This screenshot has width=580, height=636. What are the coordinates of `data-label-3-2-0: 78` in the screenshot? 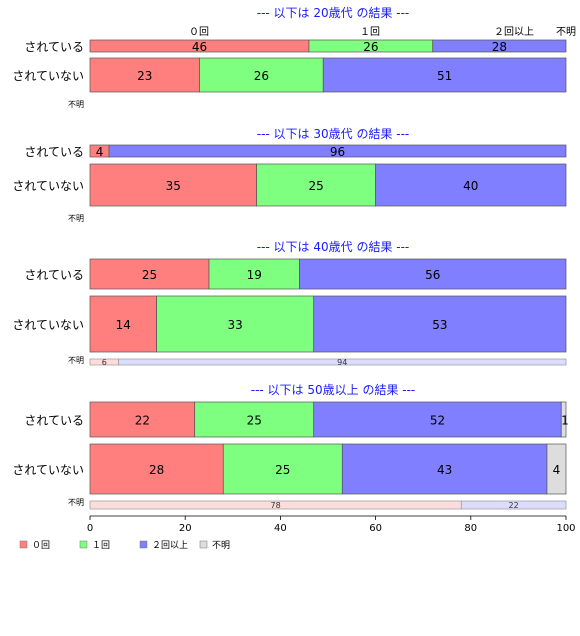 It's located at (276, 505).